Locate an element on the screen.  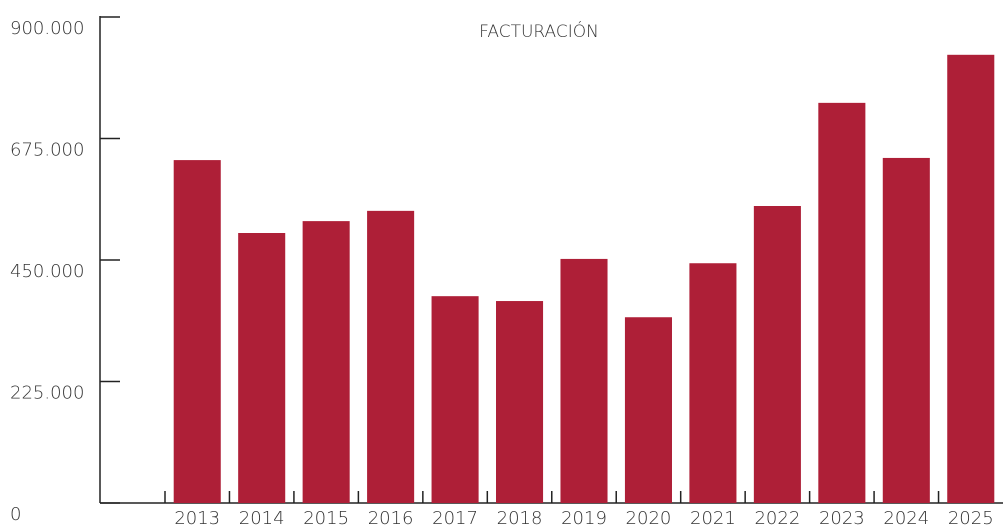
x-tick-label: 2018 is located at coordinates (520, 518).